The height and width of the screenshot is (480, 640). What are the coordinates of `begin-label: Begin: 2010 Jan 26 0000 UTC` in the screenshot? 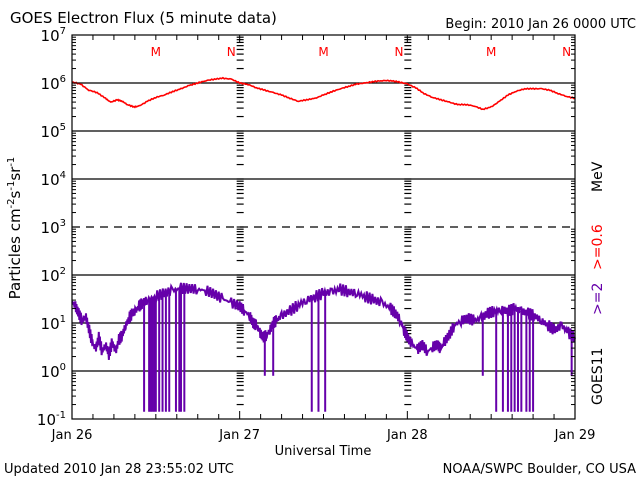 It's located at (540, 24).